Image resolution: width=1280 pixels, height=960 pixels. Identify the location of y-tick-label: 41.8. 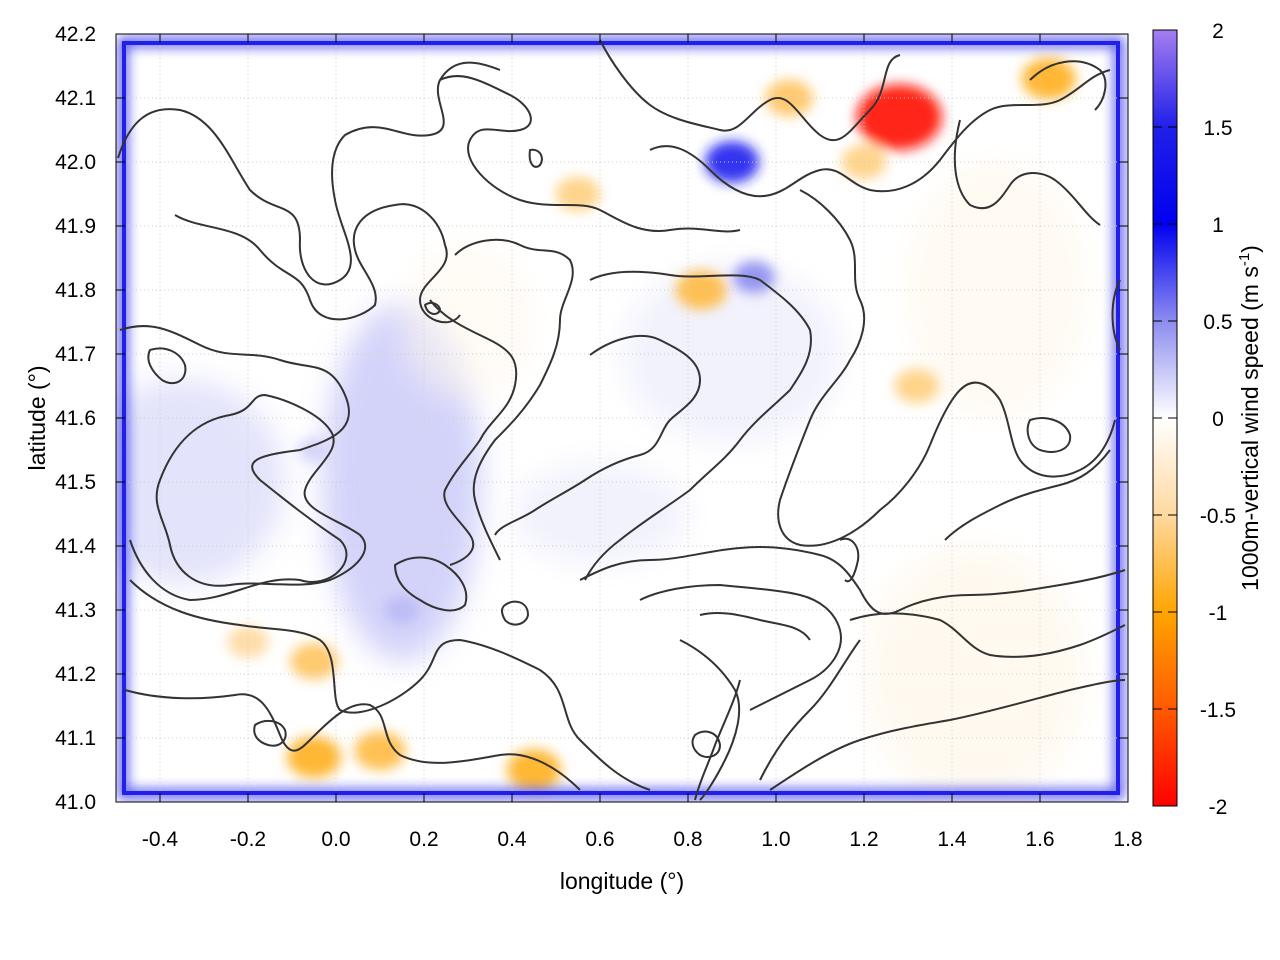
(75, 290).